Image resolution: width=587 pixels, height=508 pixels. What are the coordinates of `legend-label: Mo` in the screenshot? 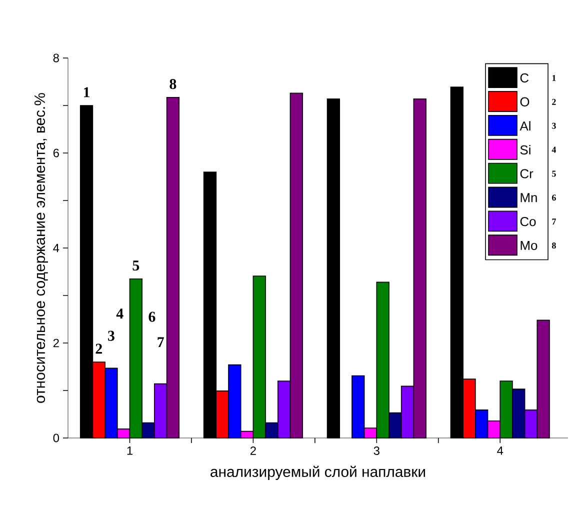 It's located at (529, 245).